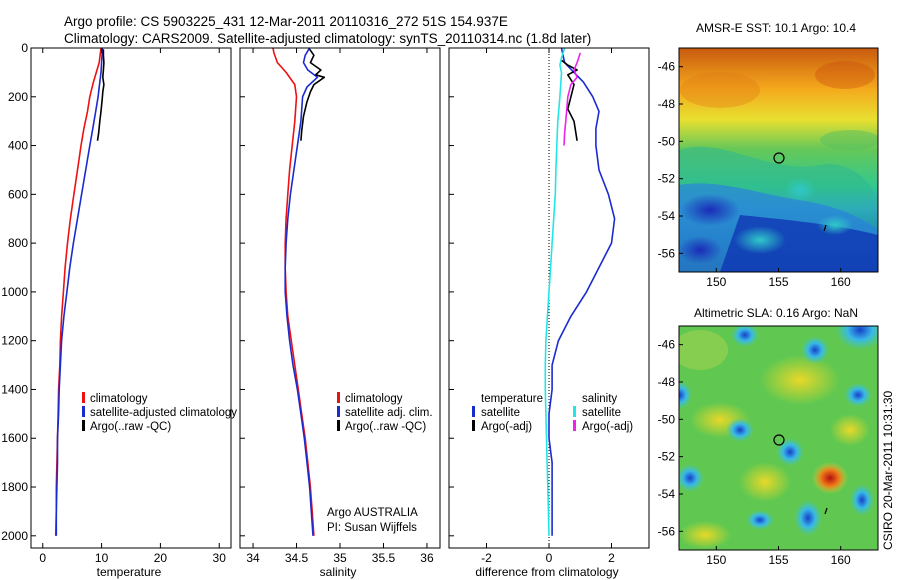 This screenshot has height=580, width=900. Describe the element at coordinates (601, 413) in the screenshot. I see `legend-label-sal-satellite: satellite` at that location.